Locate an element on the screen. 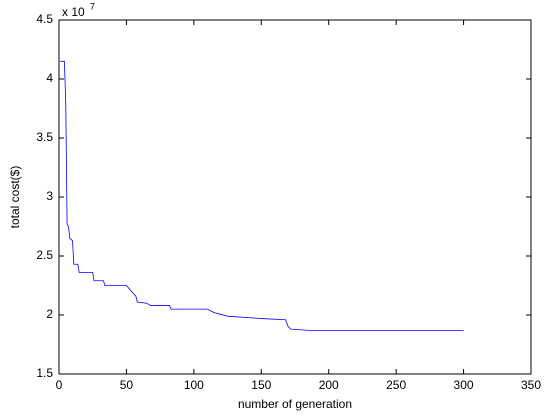 The width and height of the screenshot is (550, 419). y-tick-label: 4 is located at coordinates (49, 78).